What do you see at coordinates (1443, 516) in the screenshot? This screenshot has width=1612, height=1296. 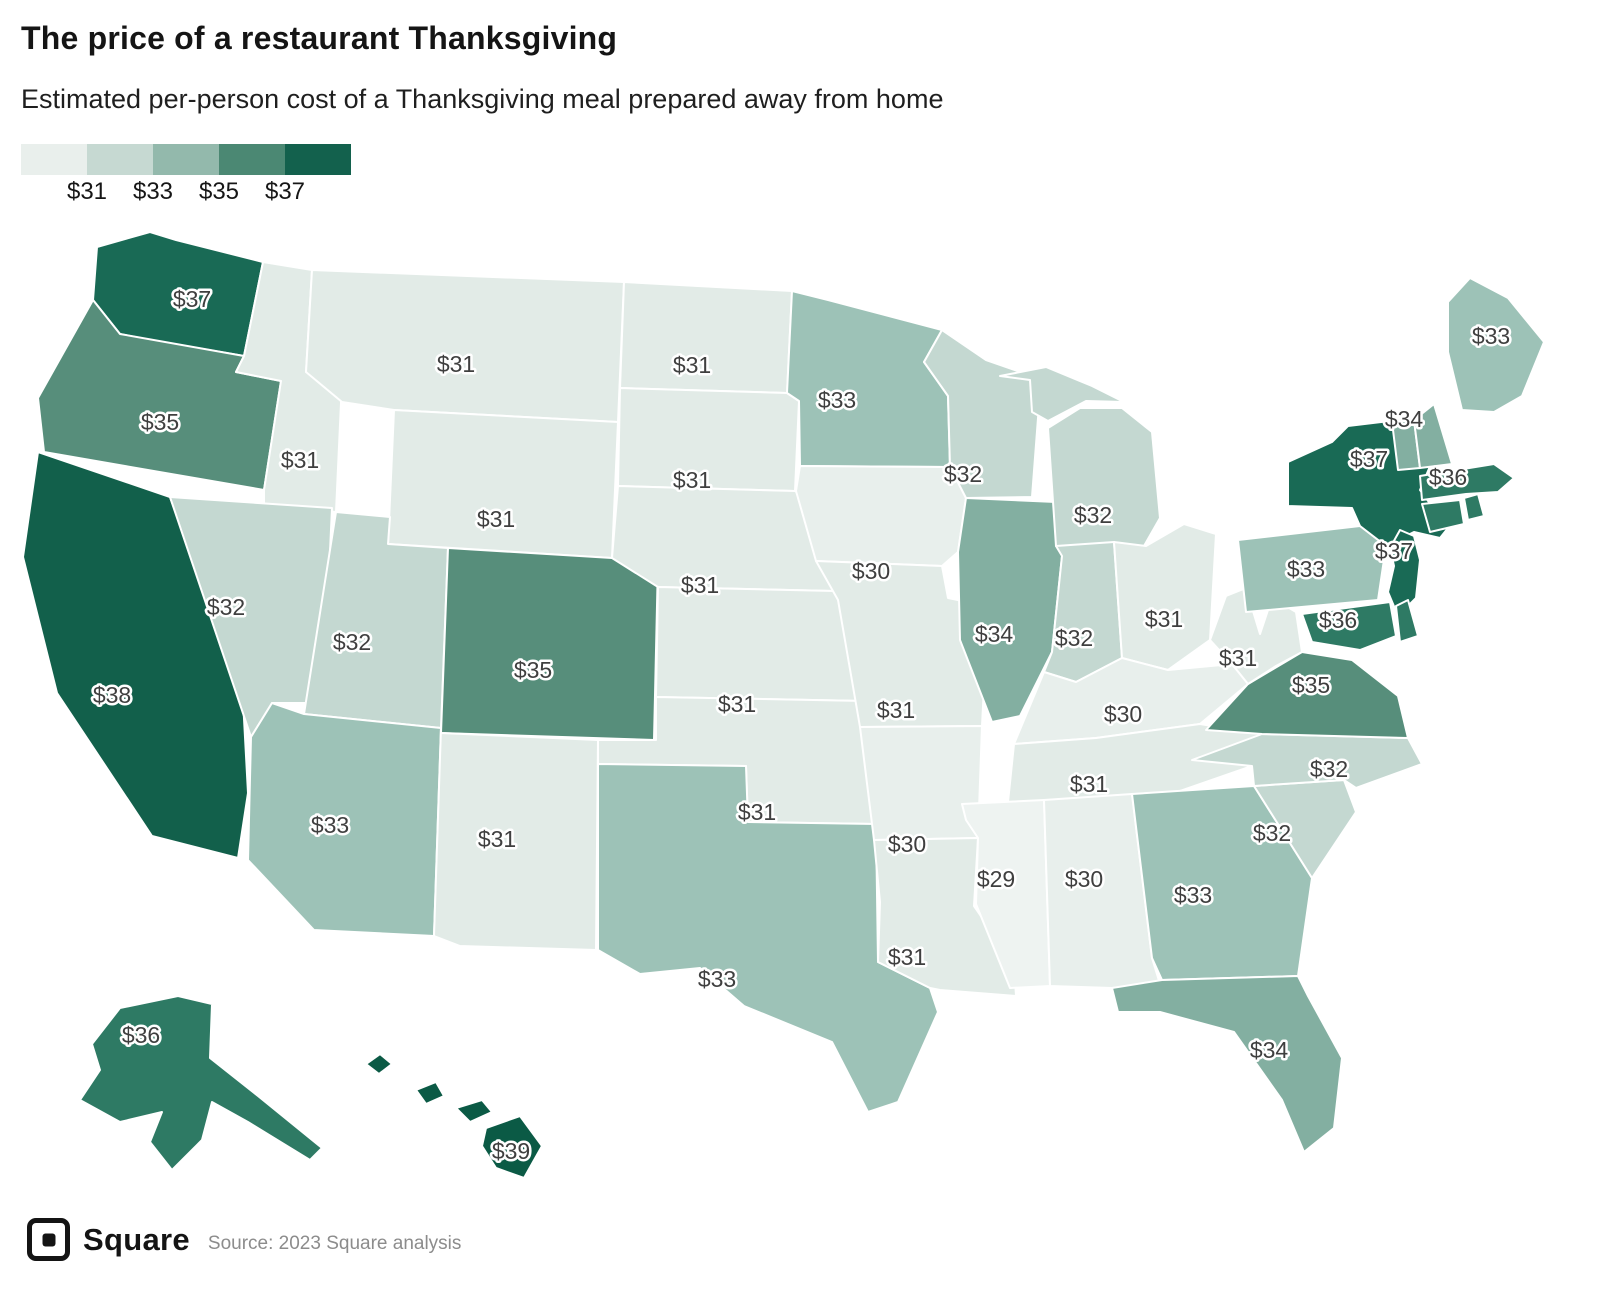 I see `state-ct` at bounding box center [1443, 516].